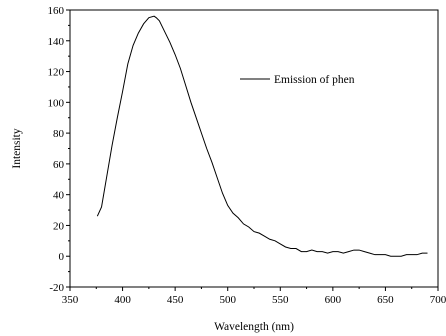  Describe the element at coordinates (59, 196) in the screenshot. I see `y-tick-label: 40` at that location.